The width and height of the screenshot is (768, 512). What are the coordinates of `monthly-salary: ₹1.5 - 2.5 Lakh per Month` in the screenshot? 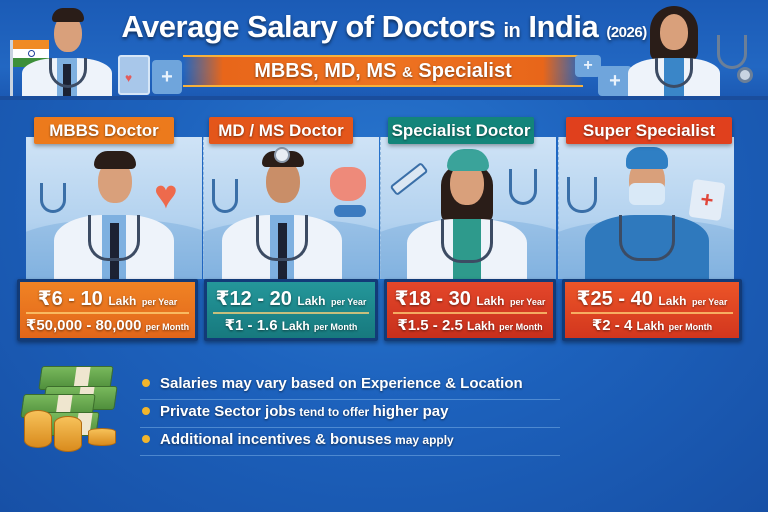 It's located at (470, 325).